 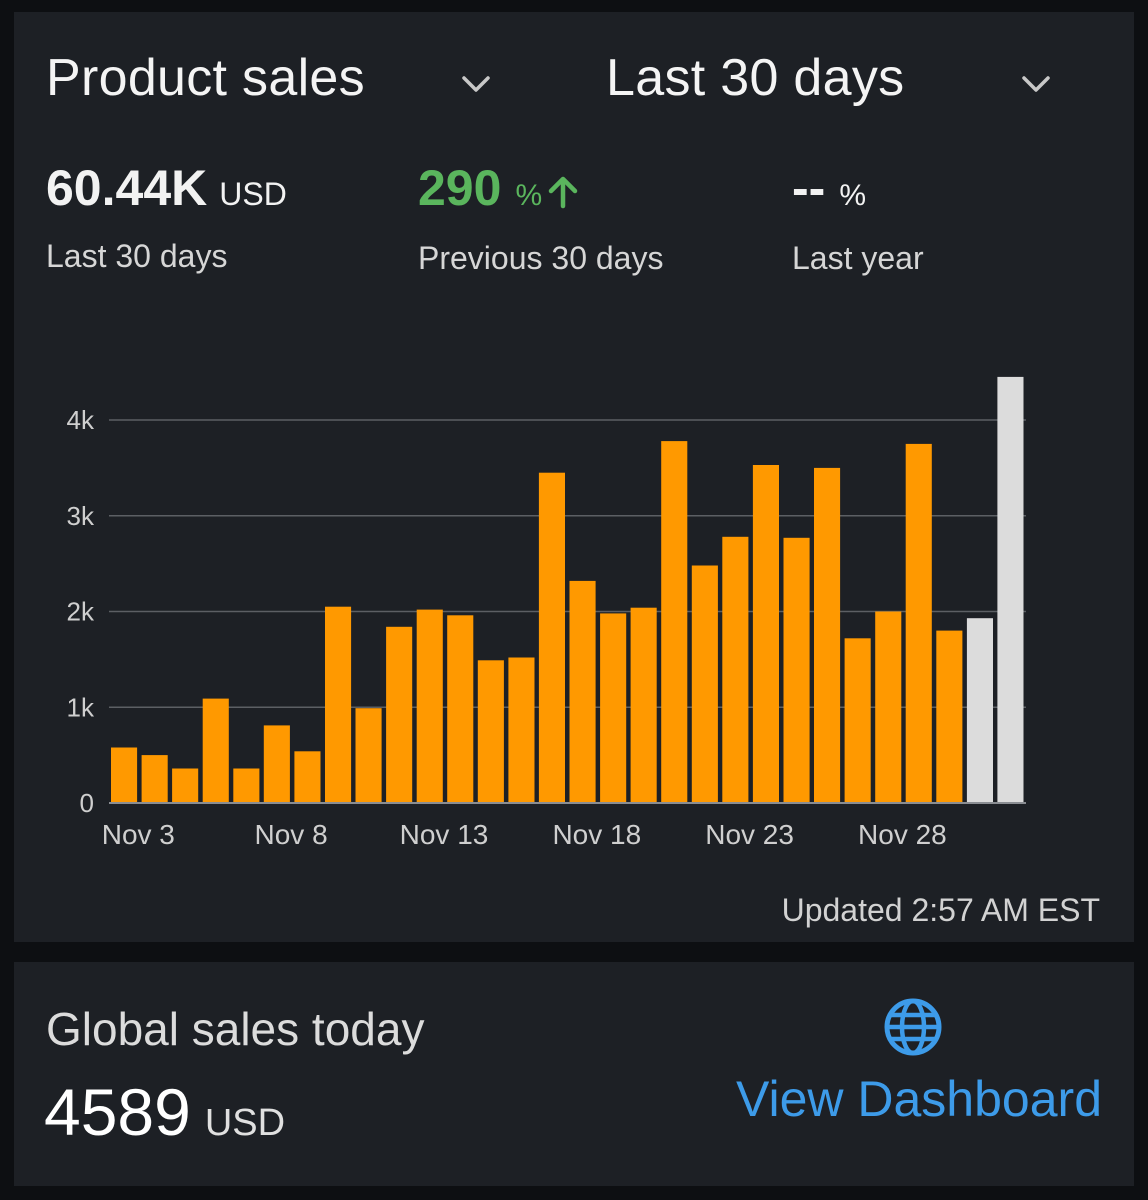 What do you see at coordinates (755, 78) in the screenshot?
I see `range-selector-label: Last 30 days` at bounding box center [755, 78].